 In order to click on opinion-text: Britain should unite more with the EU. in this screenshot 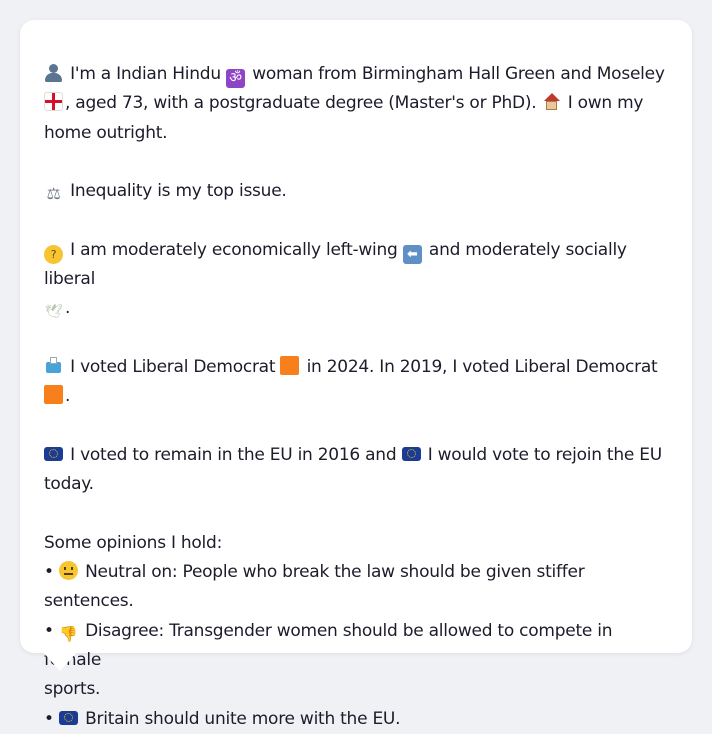, I will do `click(243, 718)`.